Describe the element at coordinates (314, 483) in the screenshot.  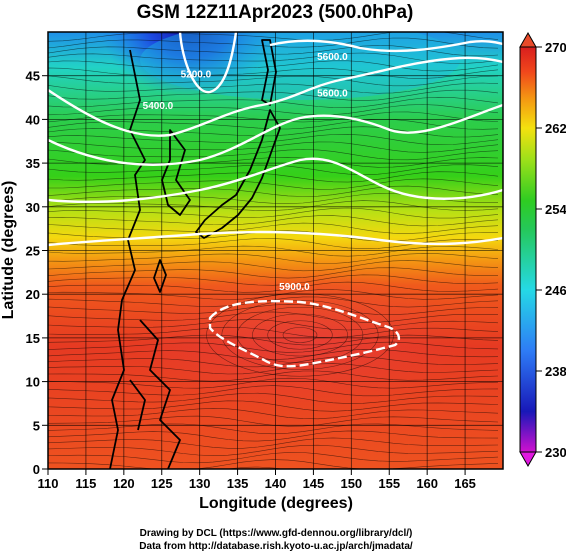
I see `x-tick-label: 145` at that location.